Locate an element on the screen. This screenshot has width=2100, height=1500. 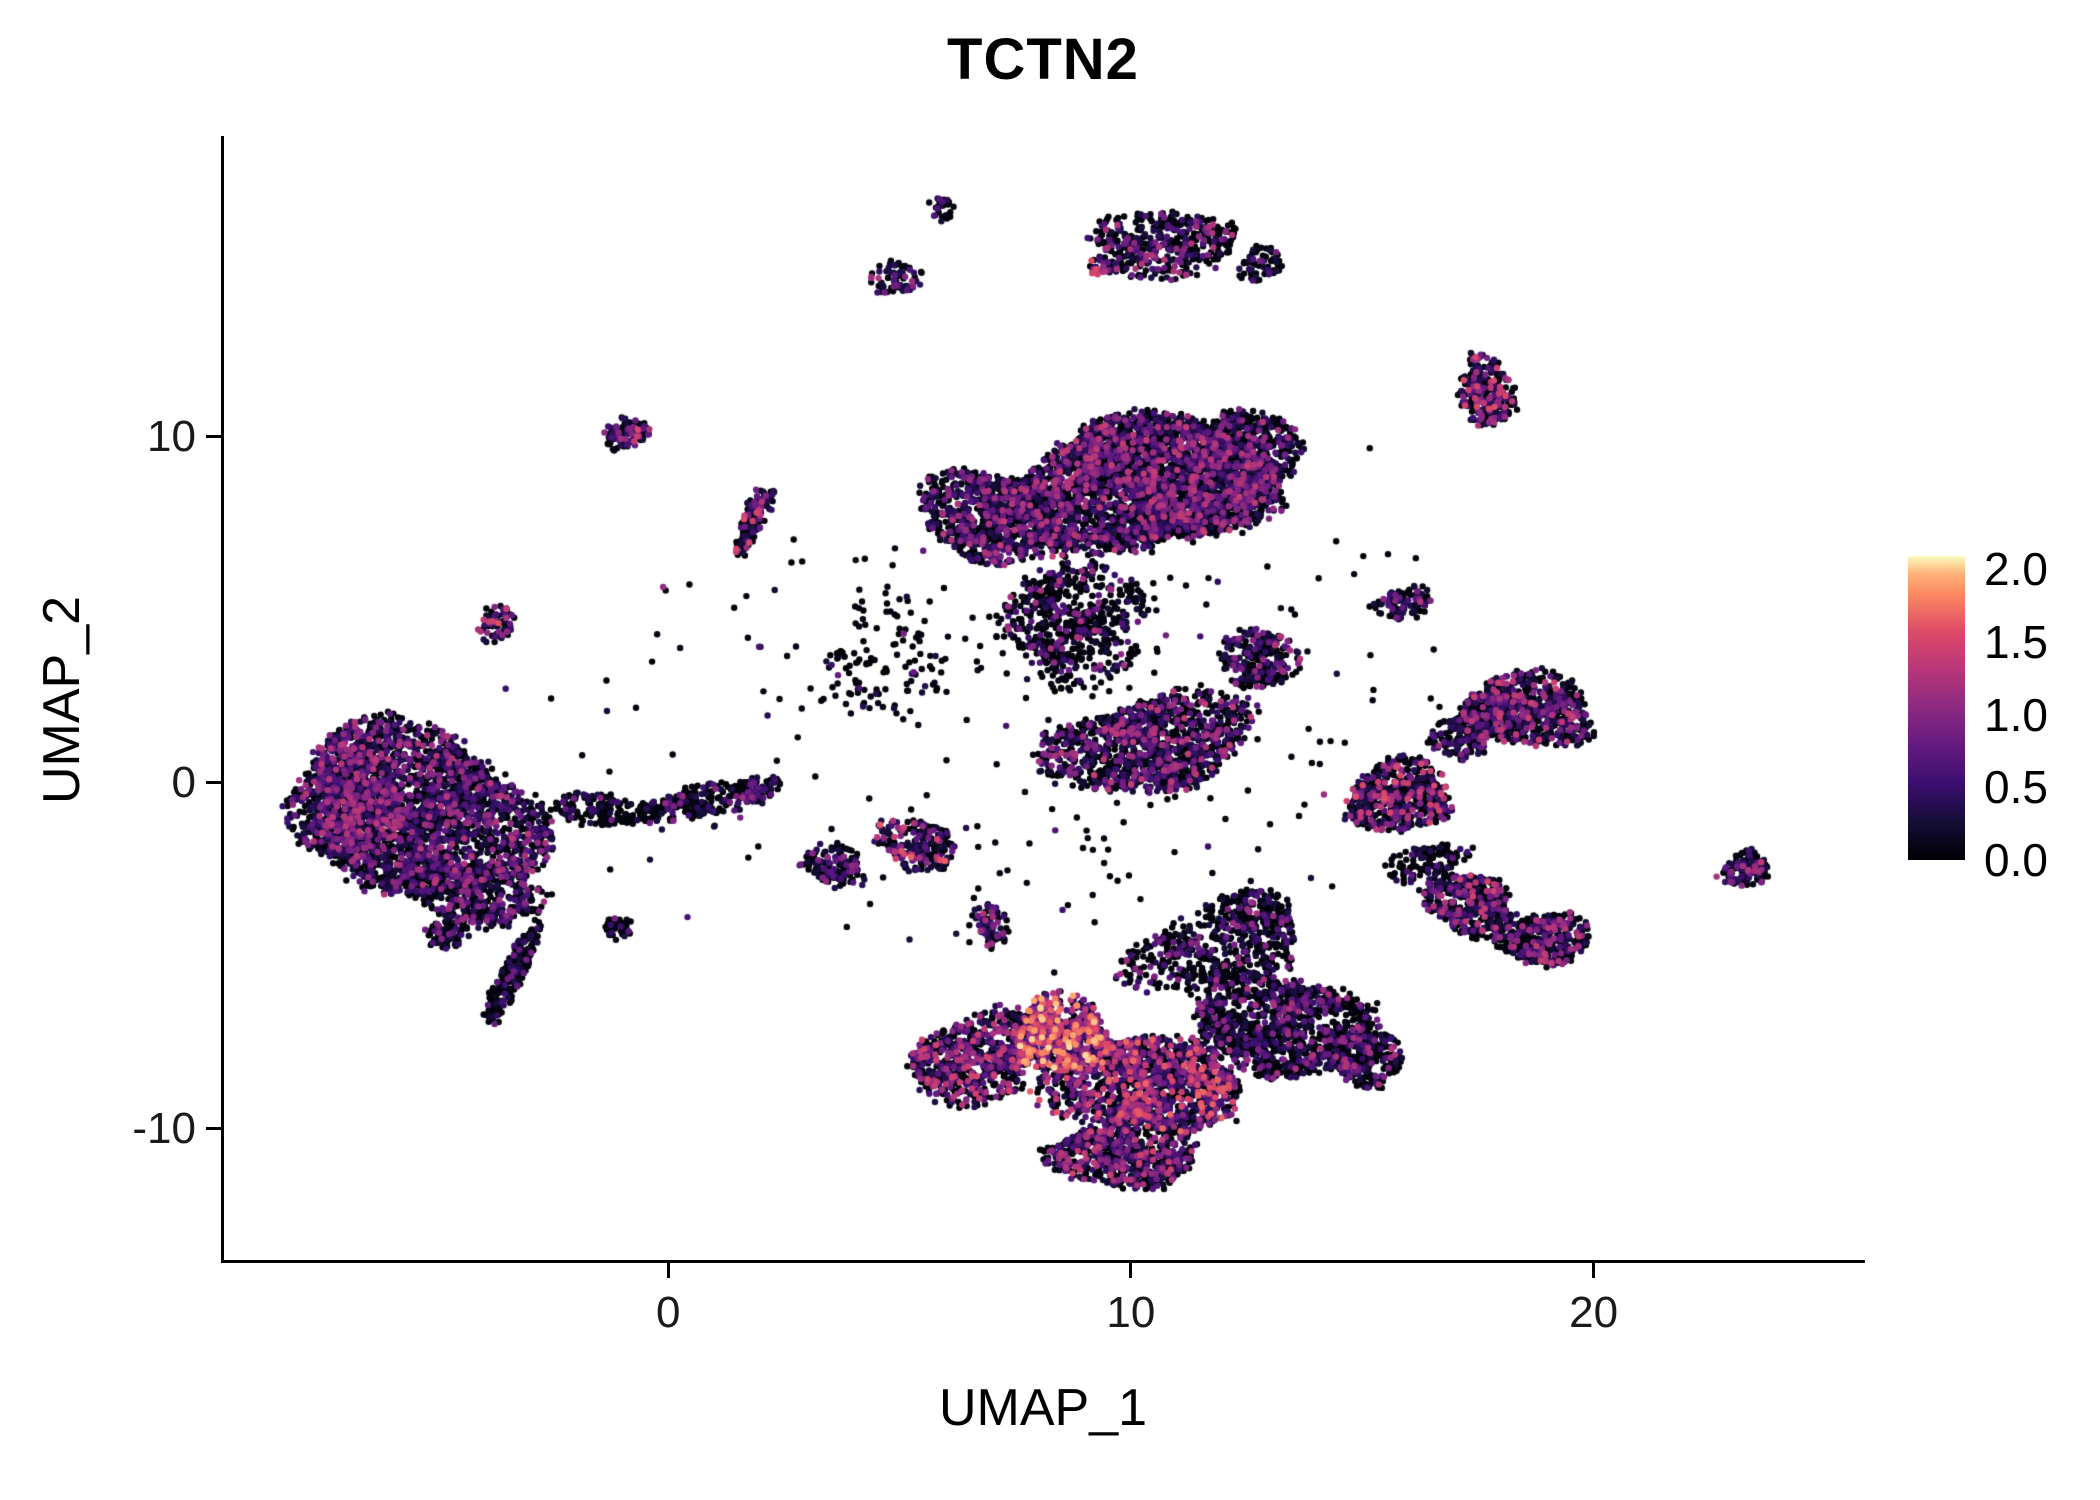
y-axis-line is located at coordinates (222, 699).